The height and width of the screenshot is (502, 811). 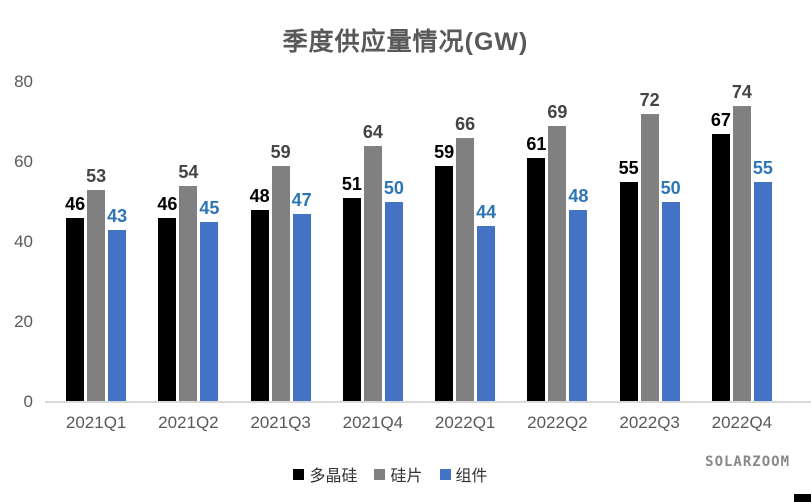 I want to click on bar-组件-2022Q2: 48, so click(x=578, y=294).